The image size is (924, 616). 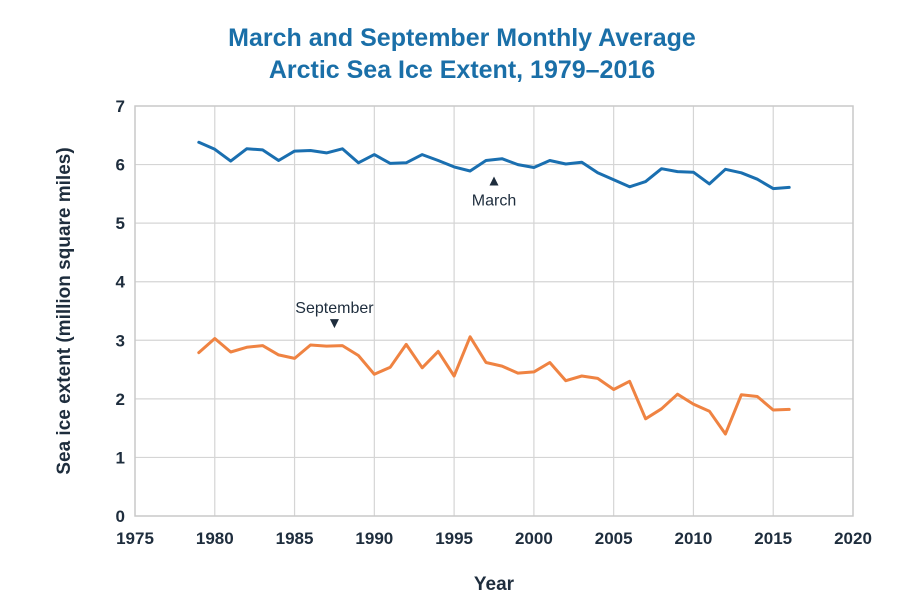 What do you see at coordinates (121, 282) in the screenshot?
I see `y-tick-label: 4` at bounding box center [121, 282].